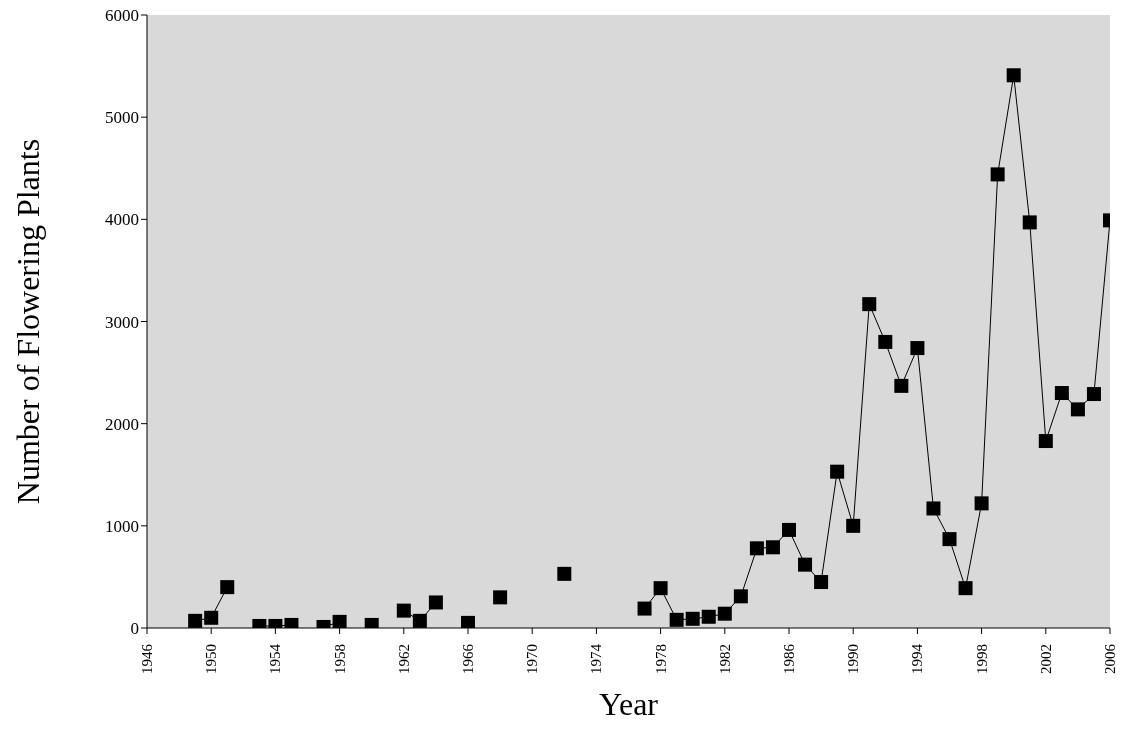 The image size is (1132, 743). I want to click on x-tick-label: 1970, so click(532, 659).